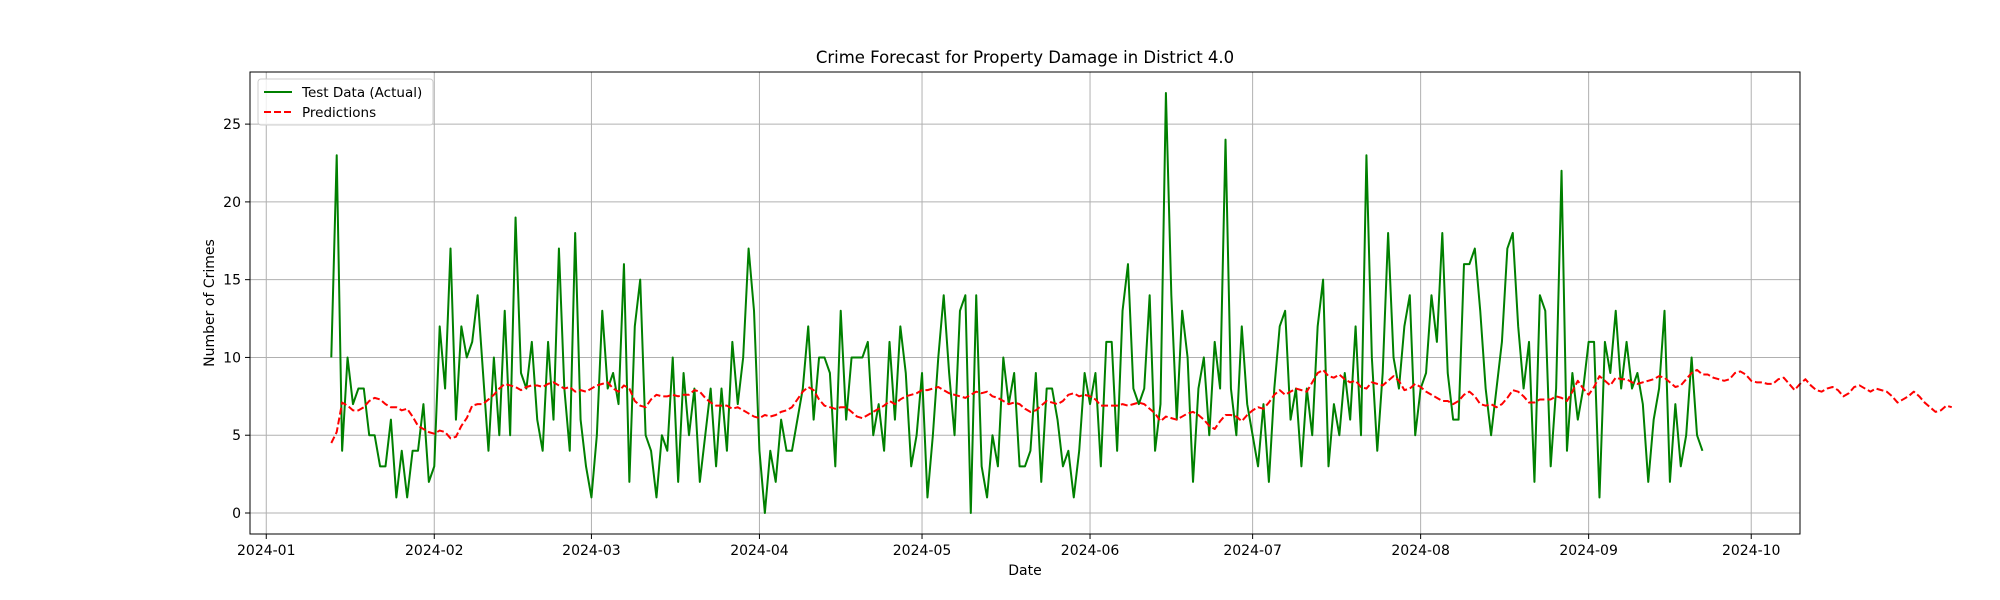 Image resolution: width=2000 pixels, height=600 pixels. I want to click on x-tick-label: 2024-10, so click(1751, 551).